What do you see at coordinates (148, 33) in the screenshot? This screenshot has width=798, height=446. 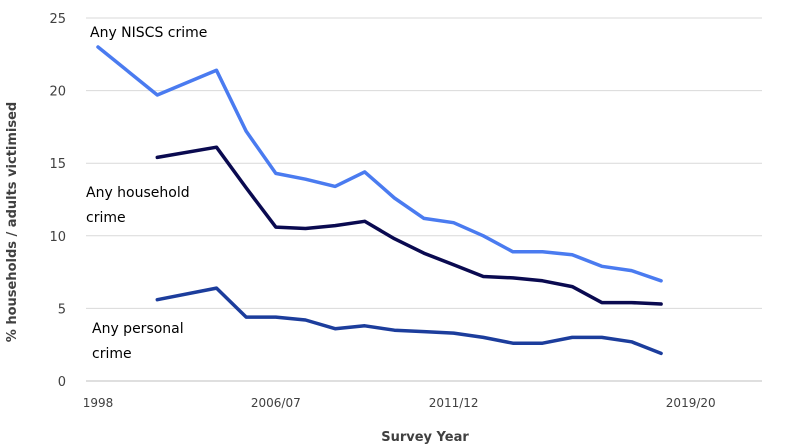 I see `series-label: Any NISCS crime` at bounding box center [148, 33].